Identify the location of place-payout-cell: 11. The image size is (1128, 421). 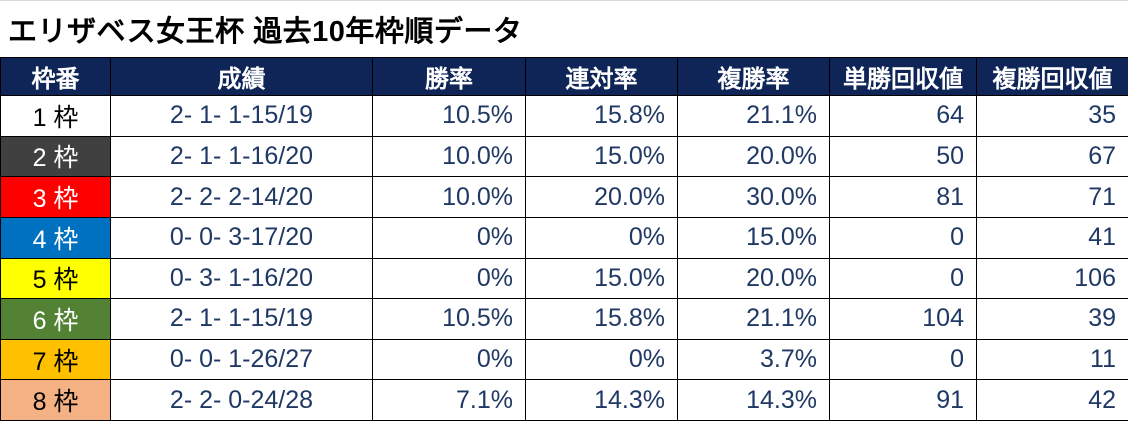
(1052, 359).